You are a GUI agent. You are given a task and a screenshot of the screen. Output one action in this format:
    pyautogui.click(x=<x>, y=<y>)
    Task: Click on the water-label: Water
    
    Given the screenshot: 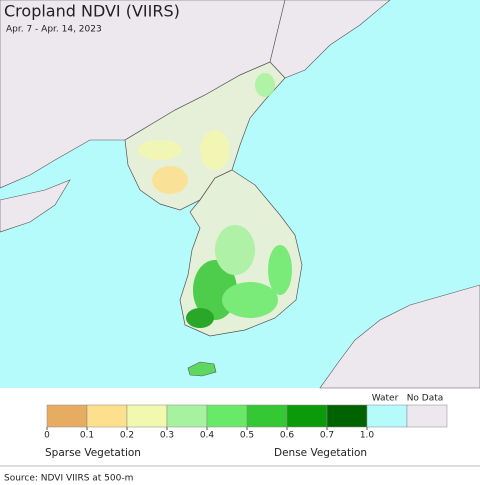 What is the action you would take?
    pyautogui.click(x=385, y=399)
    